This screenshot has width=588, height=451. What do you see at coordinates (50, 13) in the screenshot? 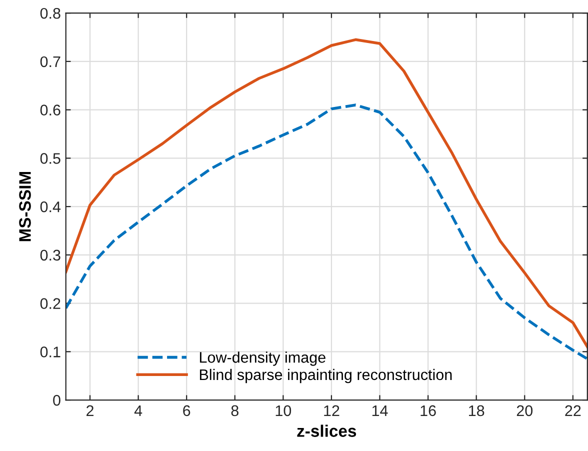
I see `y-tick-label: 0.8` at bounding box center [50, 13].